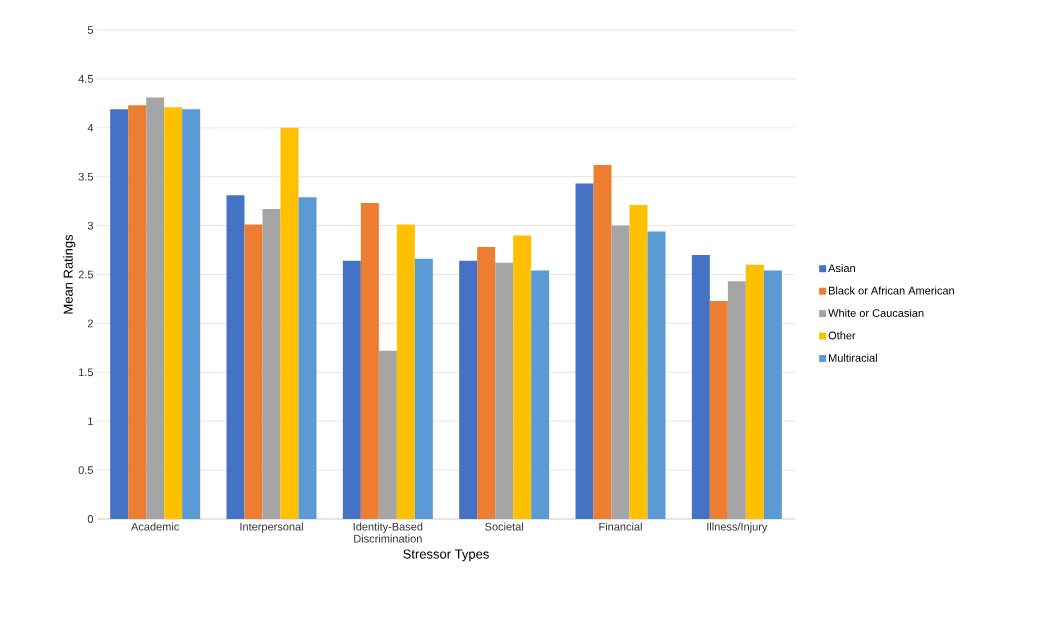 The image size is (1055, 622). I want to click on y-tick-label: 0, so click(90, 519).